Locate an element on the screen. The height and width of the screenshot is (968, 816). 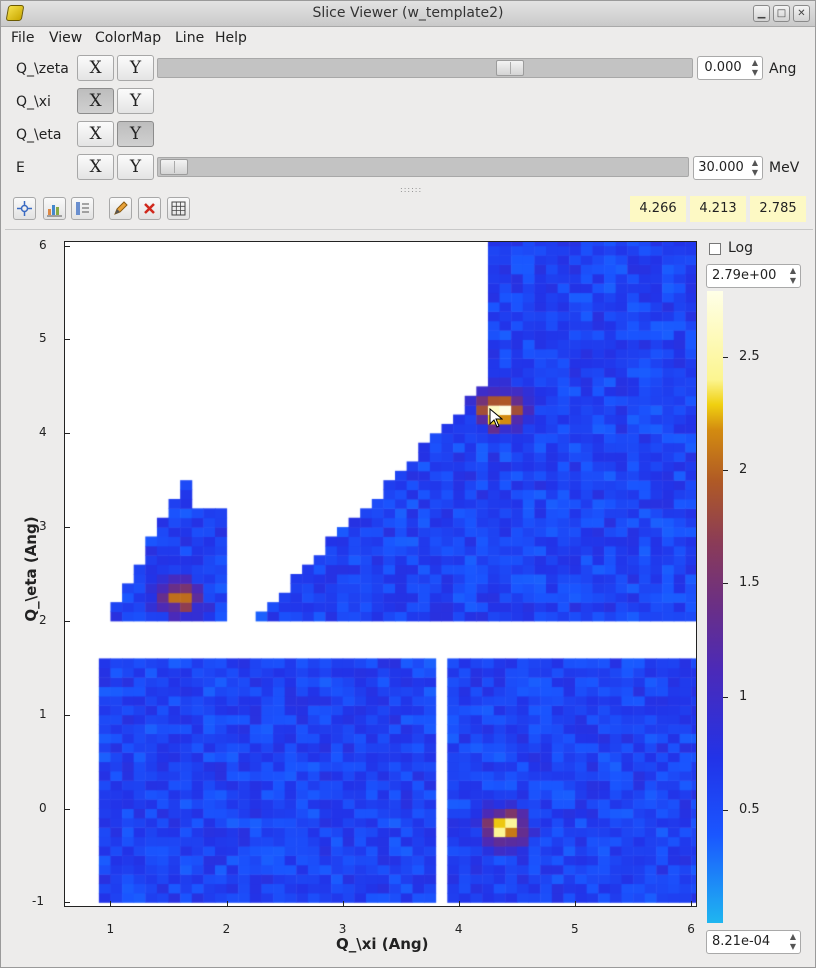
colorbar-tick-label: 2 is located at coordinates (743, 469).